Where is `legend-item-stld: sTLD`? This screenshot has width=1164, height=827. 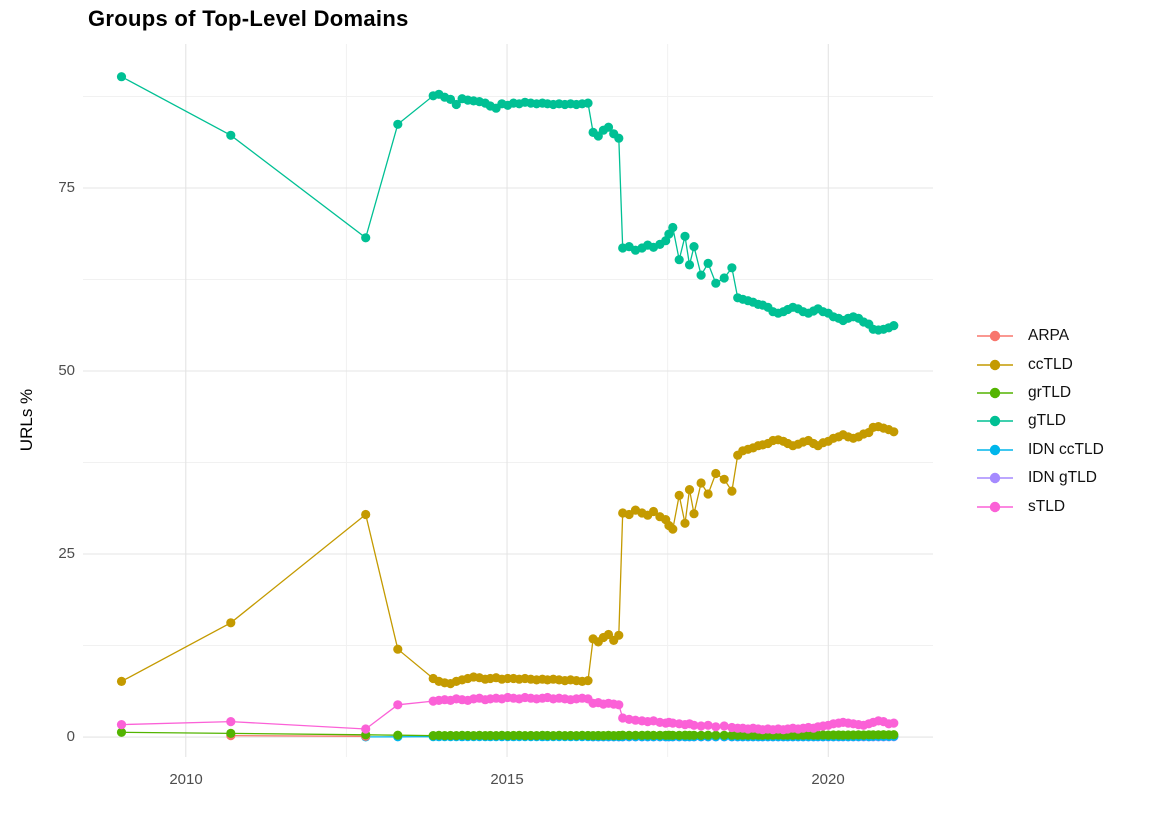
legend-item-stld: sTLD is located at coordinates (1040, 506).